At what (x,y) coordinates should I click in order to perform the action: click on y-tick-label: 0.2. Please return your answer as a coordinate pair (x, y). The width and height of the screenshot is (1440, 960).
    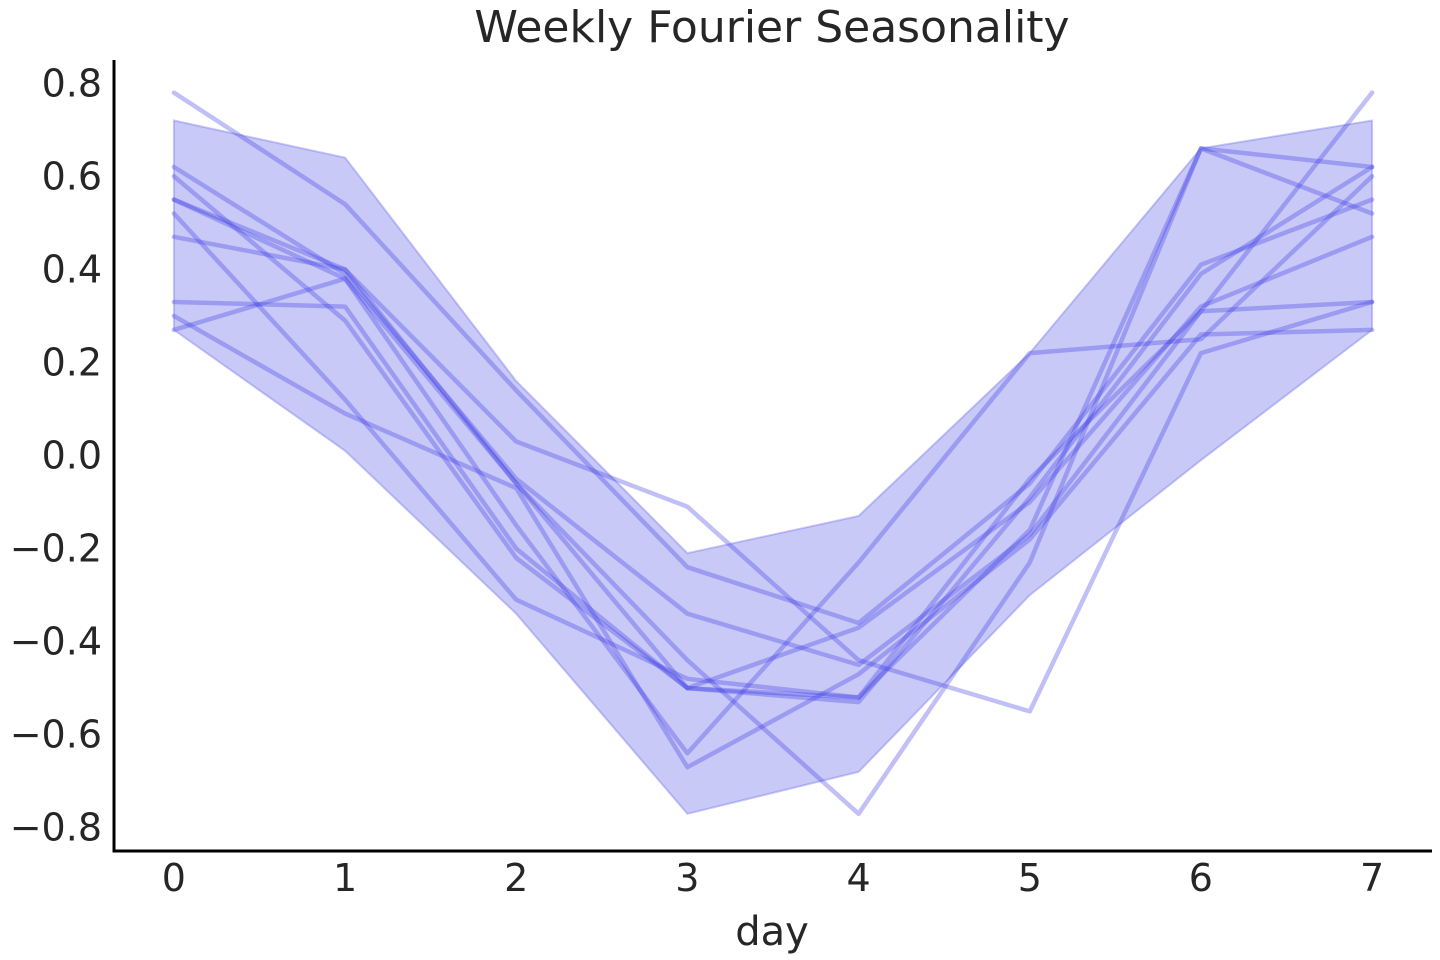
    Looking at the image, I should click on (72, 362).